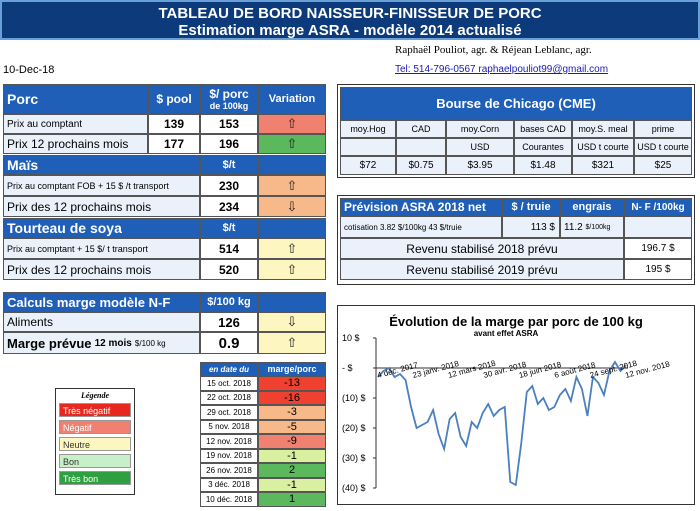 Image resolution: width=700 pixels, height=511 pixels. Describe the element at coordinates (421, 129) in the screenshot. I see `chicago-col-header: CAD` at that location.